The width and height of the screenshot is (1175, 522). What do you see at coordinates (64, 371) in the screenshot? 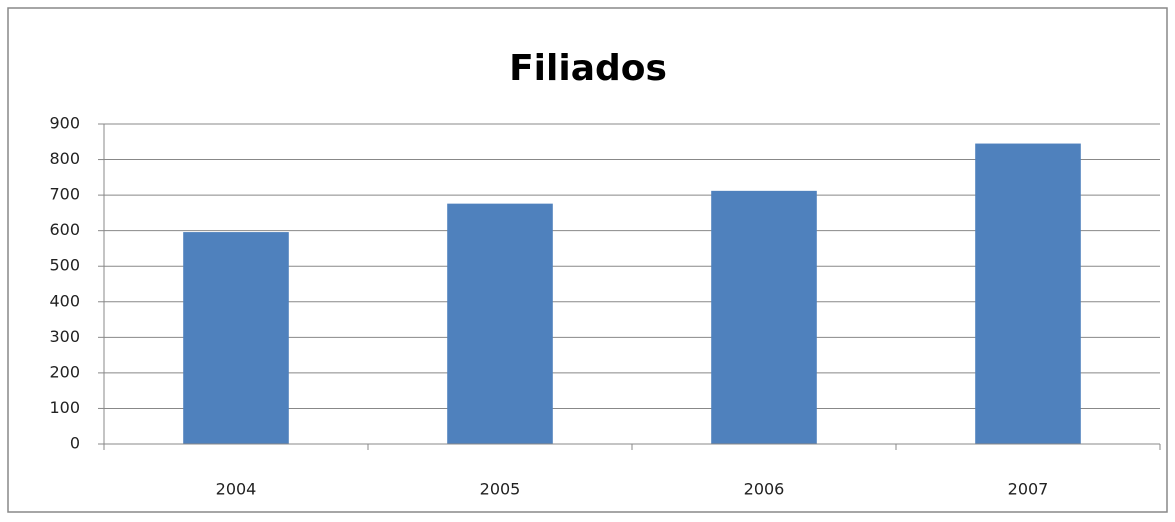
I see `y-tick-label: 200` at bounding box center [64, 371].